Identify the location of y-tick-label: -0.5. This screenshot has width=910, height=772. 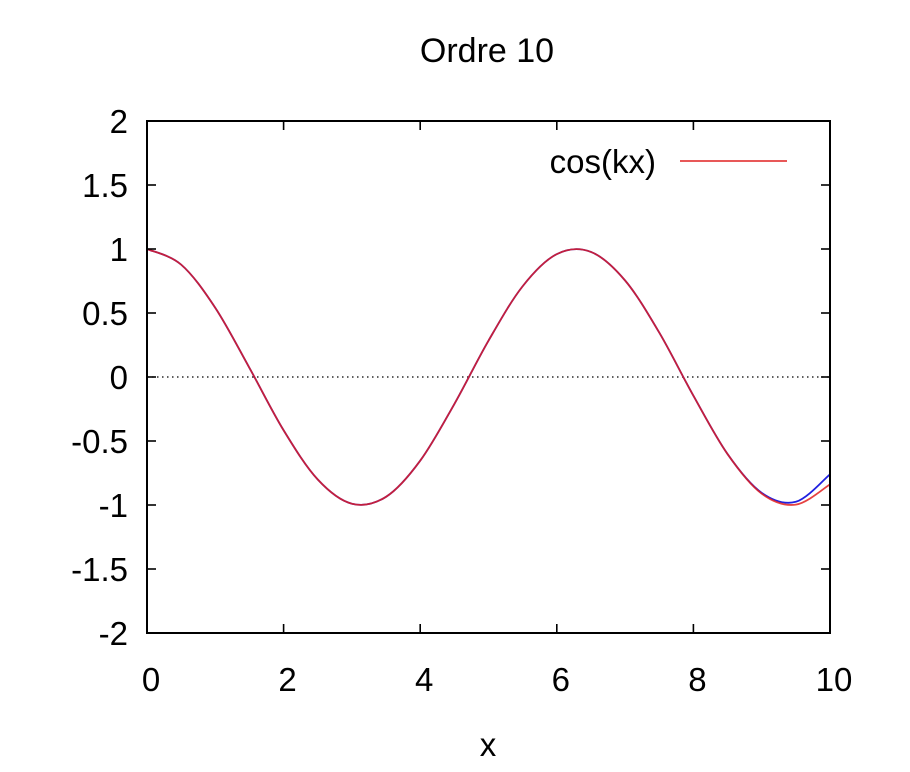
(99, 441).